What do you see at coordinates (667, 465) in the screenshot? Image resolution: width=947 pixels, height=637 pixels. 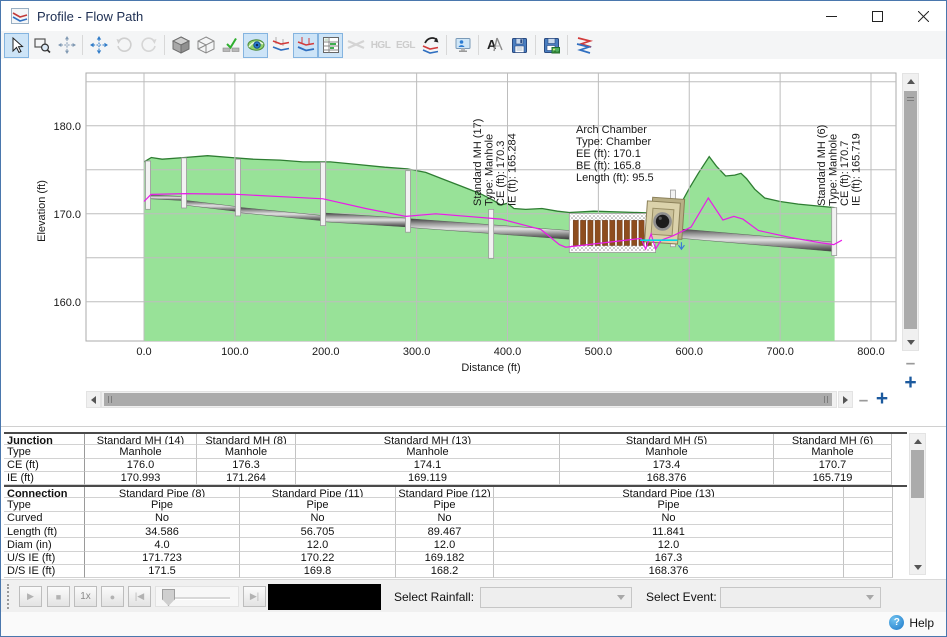 I see `table-cell: 173.4` at bounding box center [667, 465].